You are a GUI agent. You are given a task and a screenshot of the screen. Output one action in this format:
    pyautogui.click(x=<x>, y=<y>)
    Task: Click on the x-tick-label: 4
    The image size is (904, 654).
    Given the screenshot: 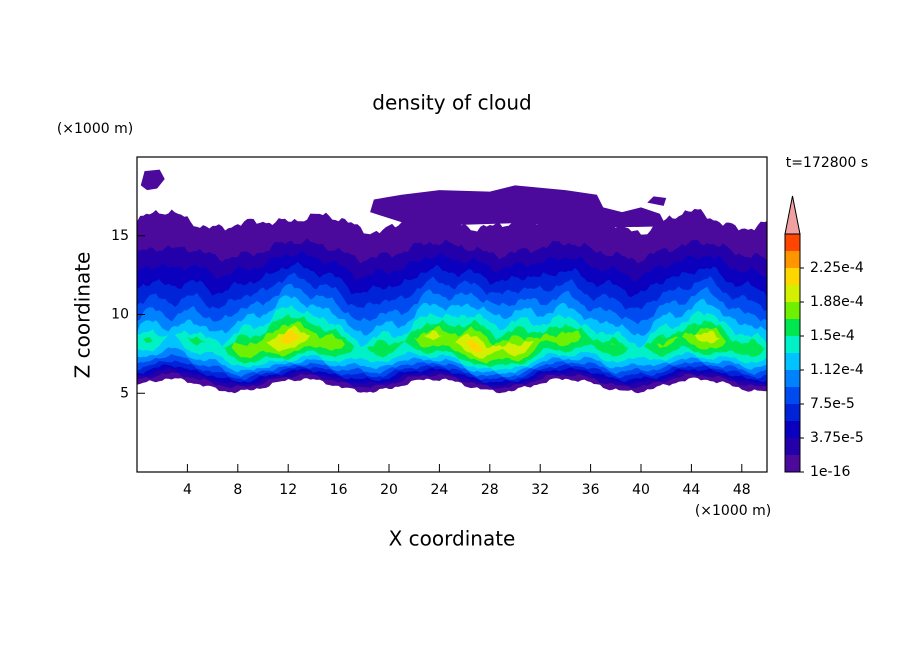 What is the action you would take?
    pyautogui.click(x=187, y=490)
    